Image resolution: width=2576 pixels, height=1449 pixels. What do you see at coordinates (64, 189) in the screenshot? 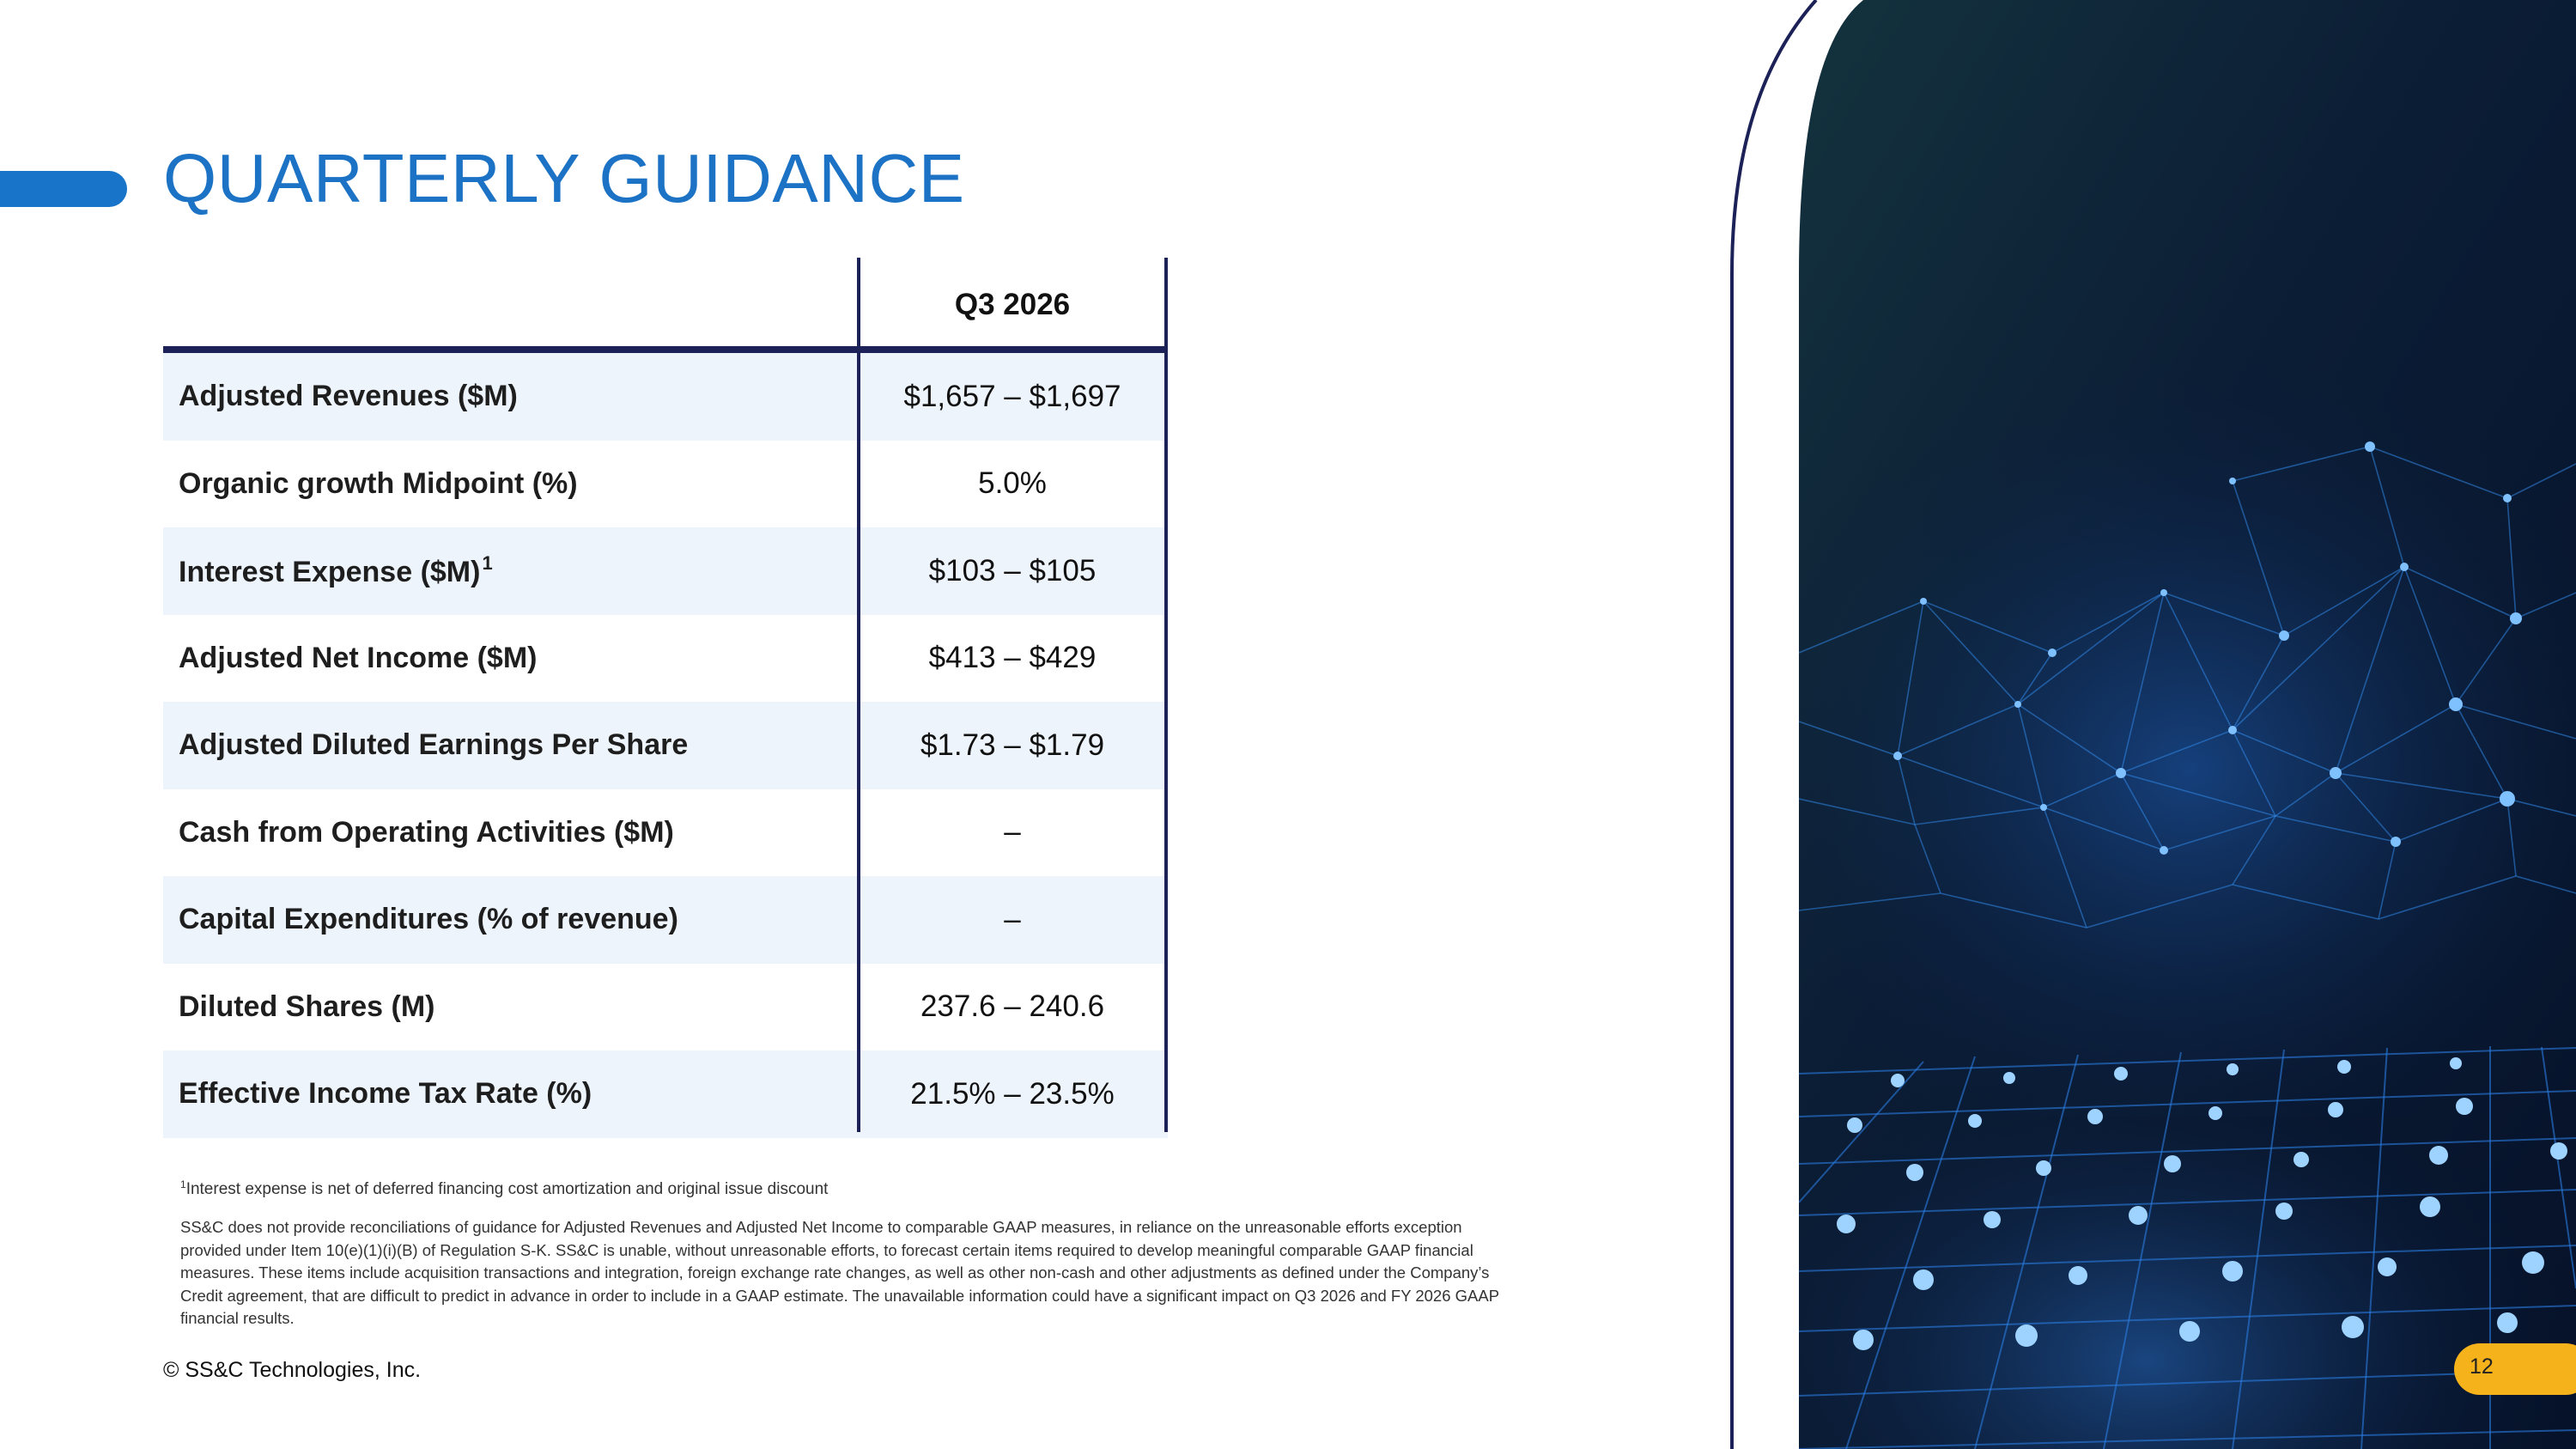
I see `title-accent-bar` at bounding box center [64, 189].